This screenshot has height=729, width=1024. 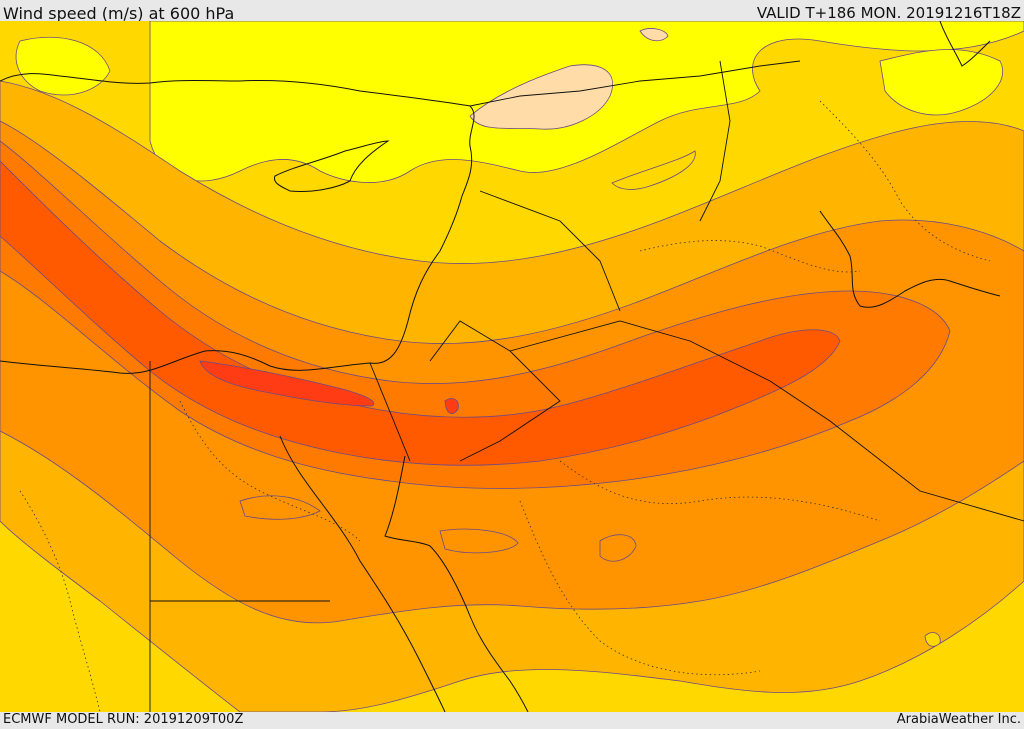 I want to click on map-title: Wind speed (m/s) at 600 hPa, so click(x=119, y=13).